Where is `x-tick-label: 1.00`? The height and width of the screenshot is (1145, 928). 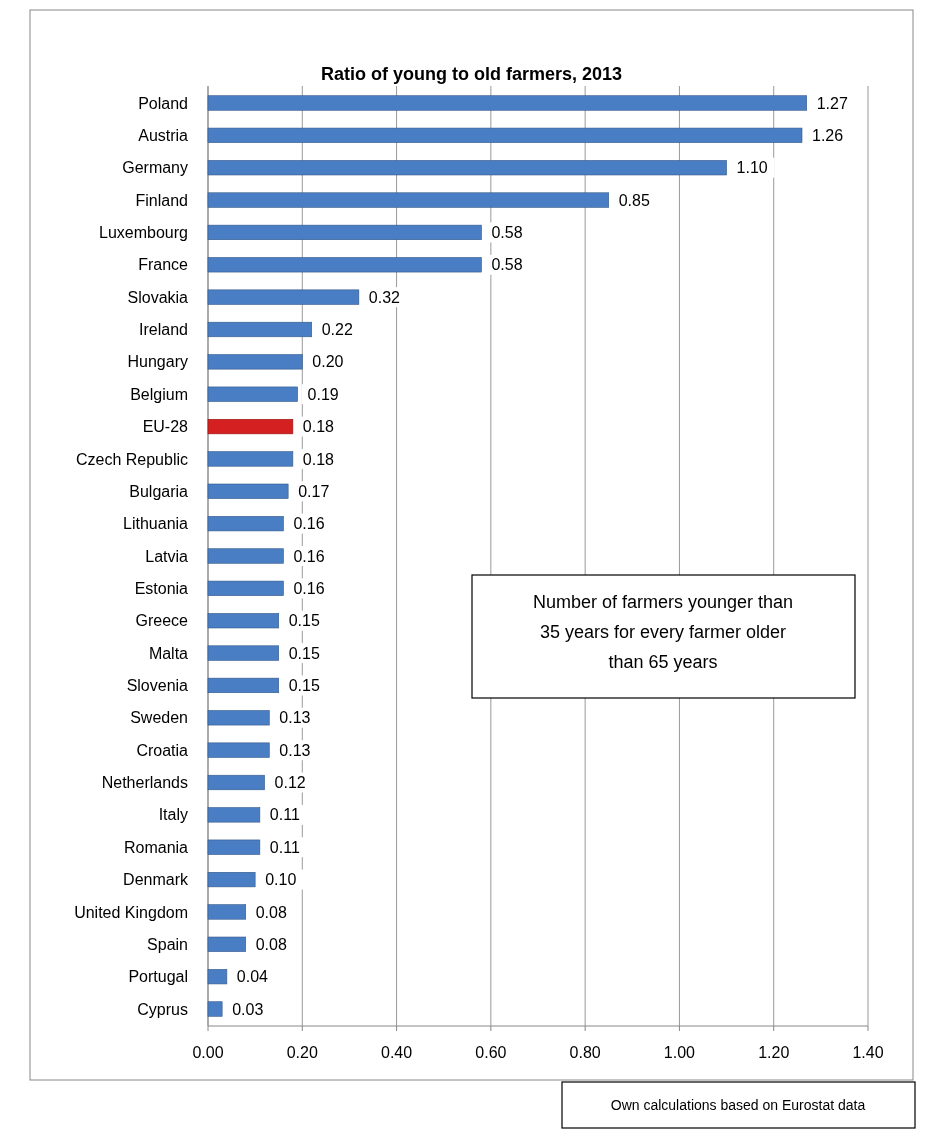 x-tick-label: 1.00 is located at coordinates (679, 1052).